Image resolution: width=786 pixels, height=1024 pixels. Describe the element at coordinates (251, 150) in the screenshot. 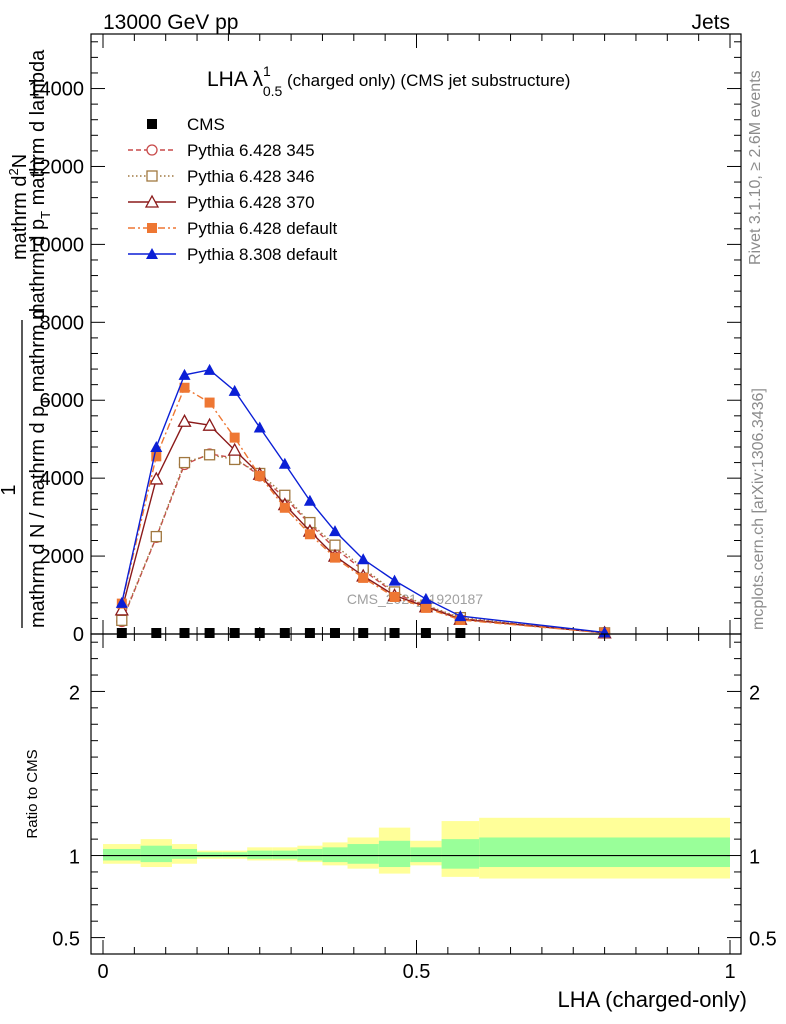

I see `legend-label: Pythia 6.428 345` at that location.